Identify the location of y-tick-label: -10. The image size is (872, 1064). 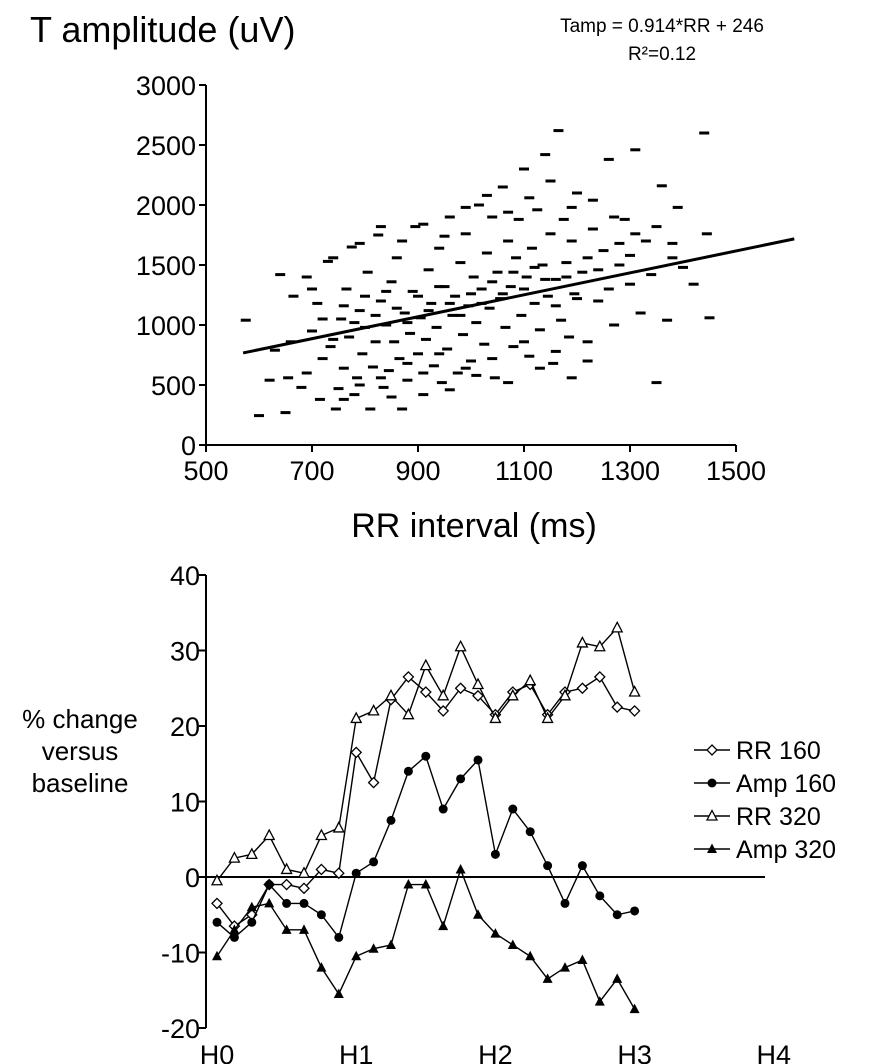
(180, 954).